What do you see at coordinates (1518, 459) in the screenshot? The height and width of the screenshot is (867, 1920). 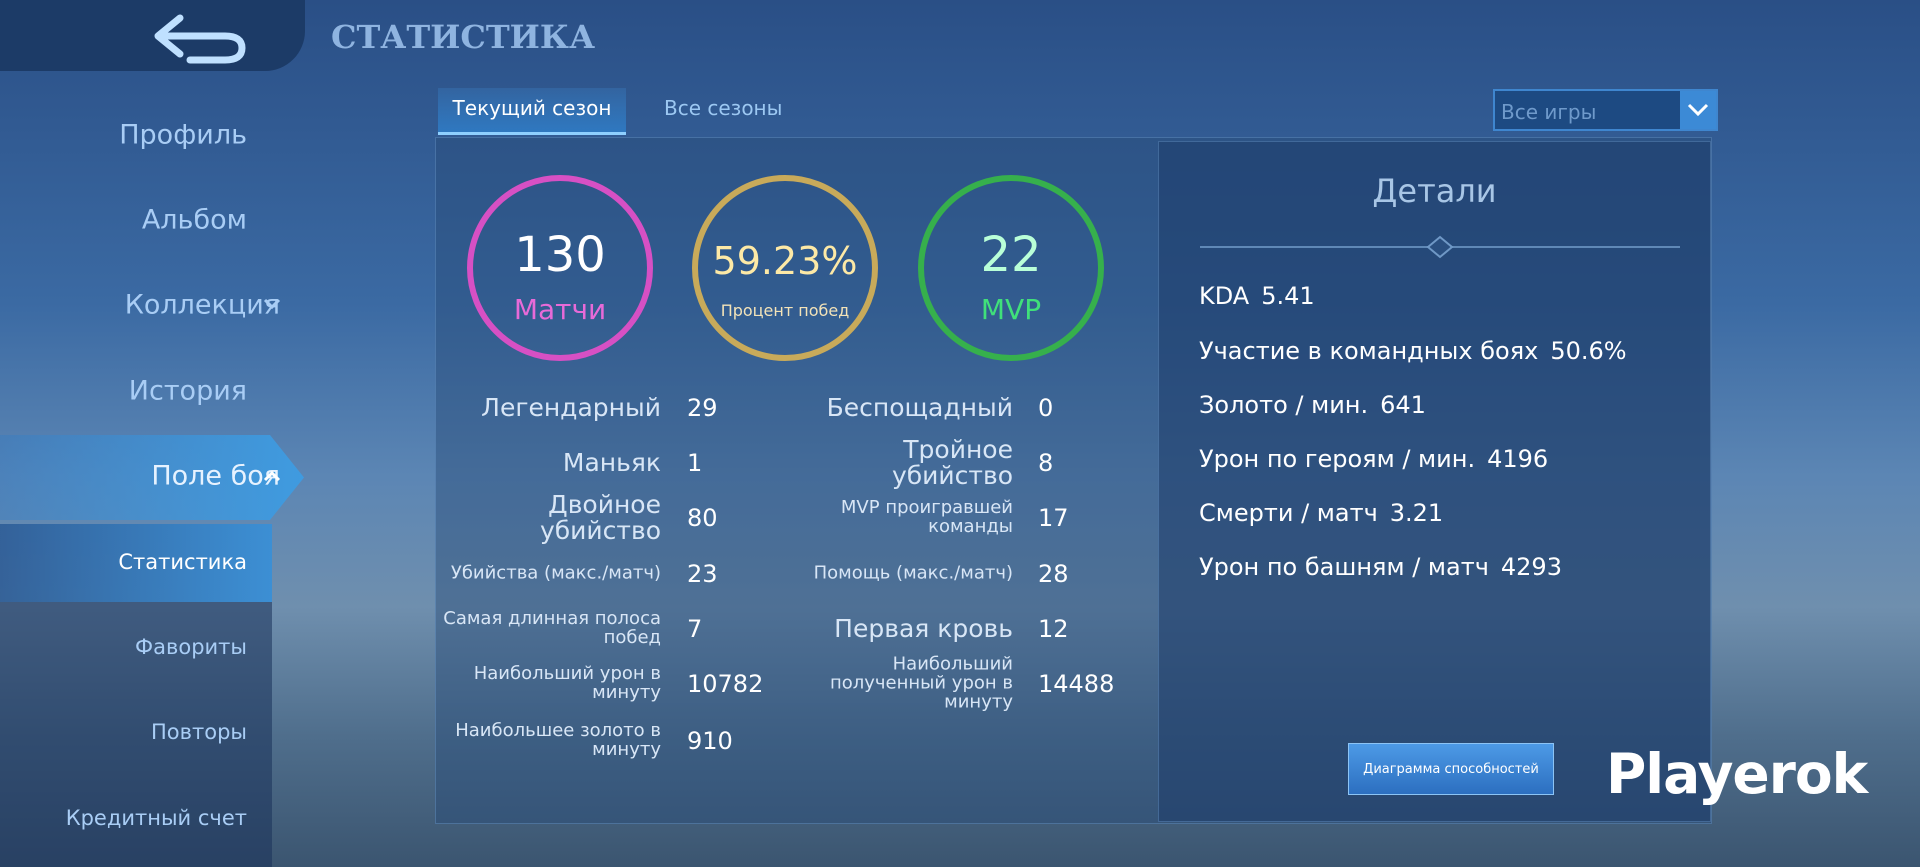 I see `detail-value: 4196` at bounding box center [1518, 459].